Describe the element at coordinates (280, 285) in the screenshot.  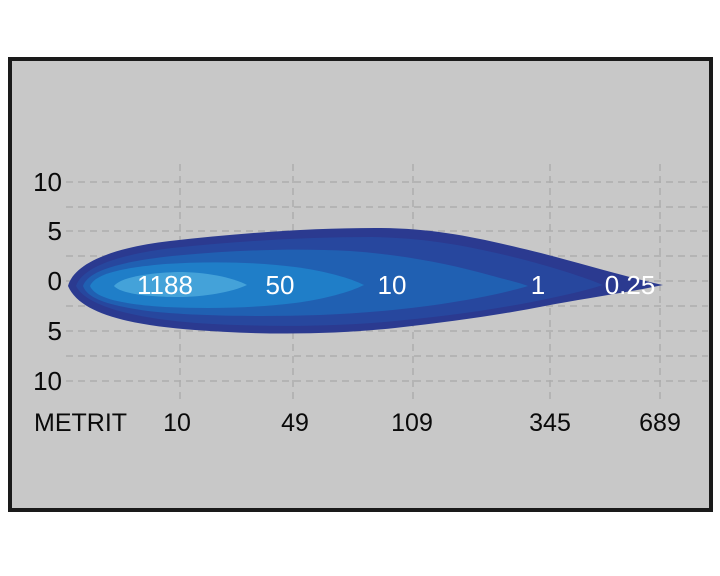
I see `contour-label-50: 50` at that location.